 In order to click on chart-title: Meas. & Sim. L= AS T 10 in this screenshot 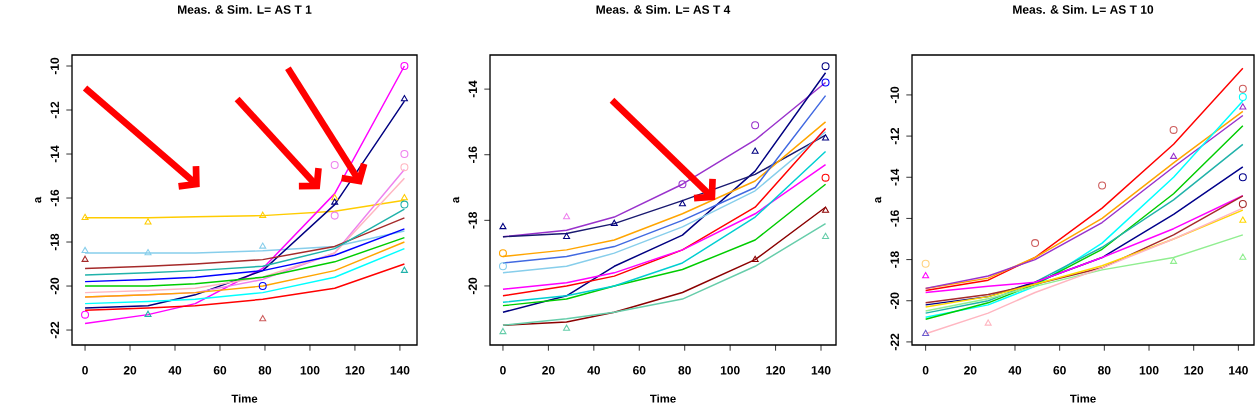, I will do `click(1083, 9)`.